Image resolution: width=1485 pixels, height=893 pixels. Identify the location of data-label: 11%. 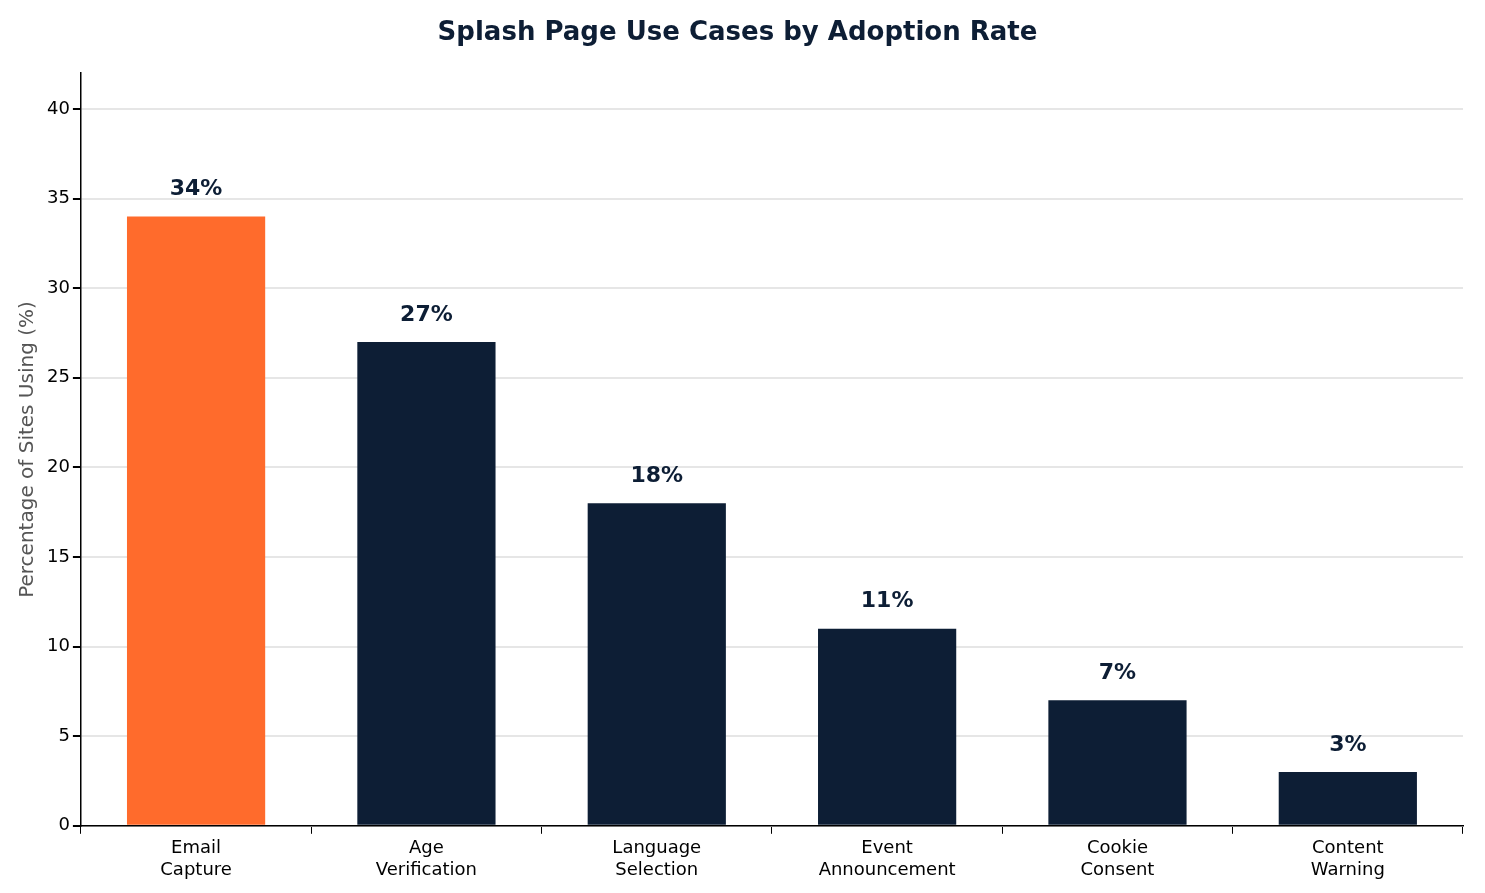
(887, 600).